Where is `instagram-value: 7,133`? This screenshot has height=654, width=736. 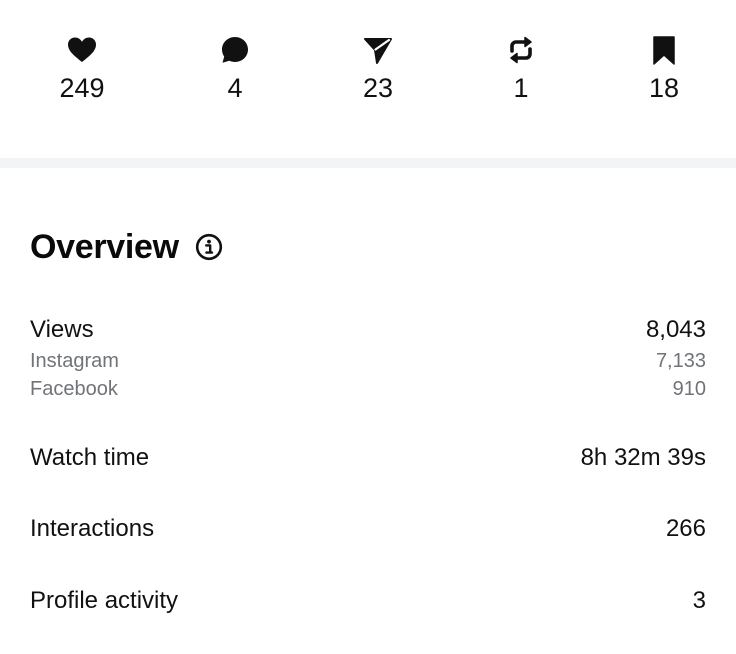 instagram-value: 7,133 is located at coordinates (680, 361).